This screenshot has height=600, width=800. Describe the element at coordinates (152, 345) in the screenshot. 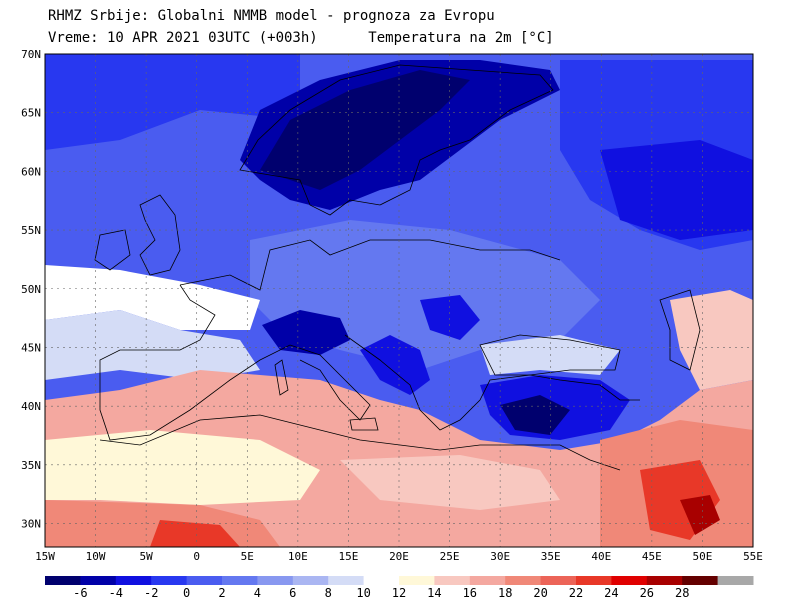

I see `field-iberia-north` at that location.